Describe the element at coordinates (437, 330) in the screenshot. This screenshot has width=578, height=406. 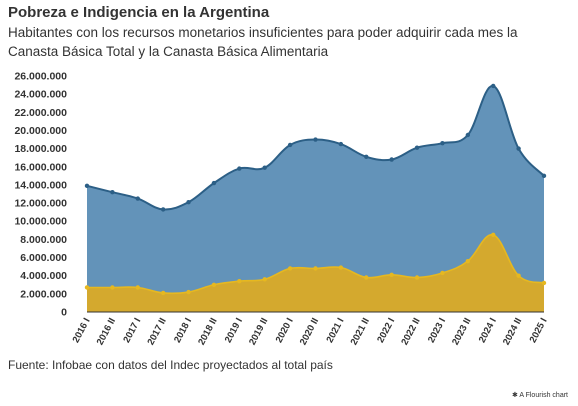
I see `x-tick-label: 2023 I` at that location.